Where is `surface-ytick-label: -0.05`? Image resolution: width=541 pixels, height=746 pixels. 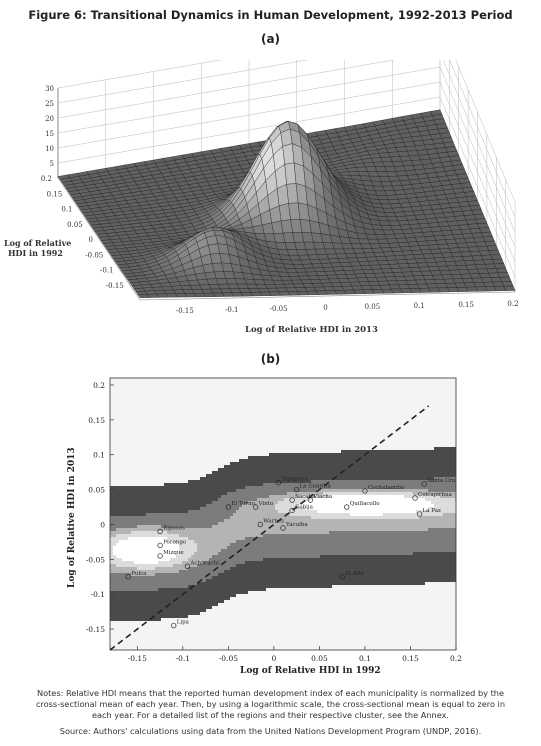 surface-ytick-label: -0.05 is located at coordinates (94, 255).